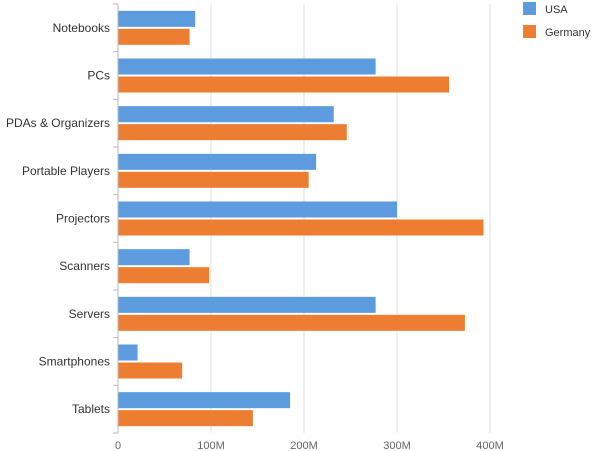  What do you see at coordinates (157, 18) in the screenshot?
I see `bar-usa-notebooks` at bounding box center [157, 18].